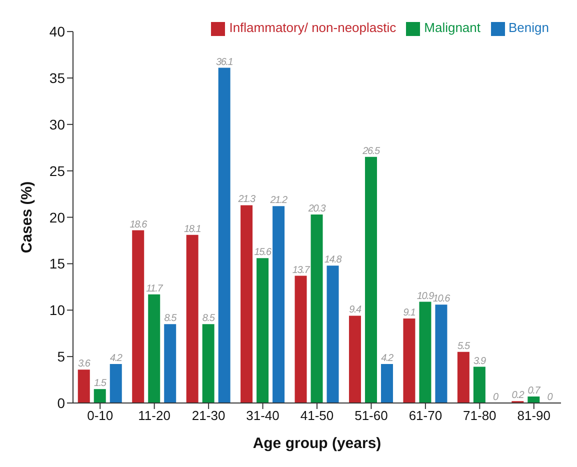 The width and height of the screenshot is (577, 467). Describe the element at coordinates (316, 208) in the screenshot. I see `data-label: 20.3` at that location.